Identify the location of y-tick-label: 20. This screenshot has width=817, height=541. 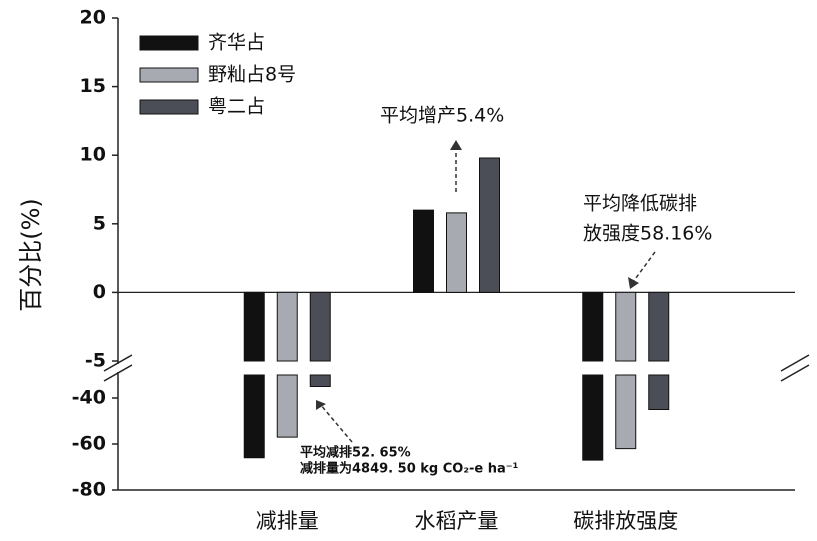
(93, 18).